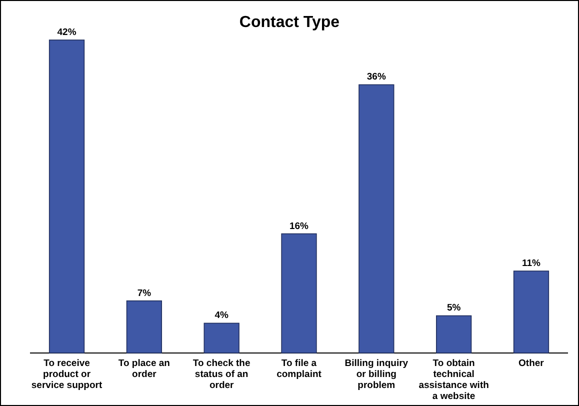 Image resolution: width=579 pixels, height=406 pixels. I want to click on x-tick-label: To place an order, so click(144, 369).